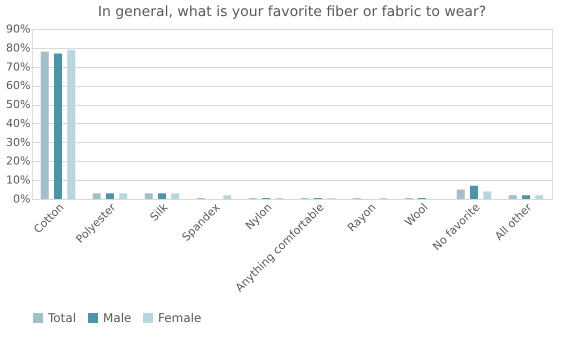  What do you see at coordinates (21, 199) in the screenshot?
I see `y-tick-label: 0%` at bounding box center [21, 199].